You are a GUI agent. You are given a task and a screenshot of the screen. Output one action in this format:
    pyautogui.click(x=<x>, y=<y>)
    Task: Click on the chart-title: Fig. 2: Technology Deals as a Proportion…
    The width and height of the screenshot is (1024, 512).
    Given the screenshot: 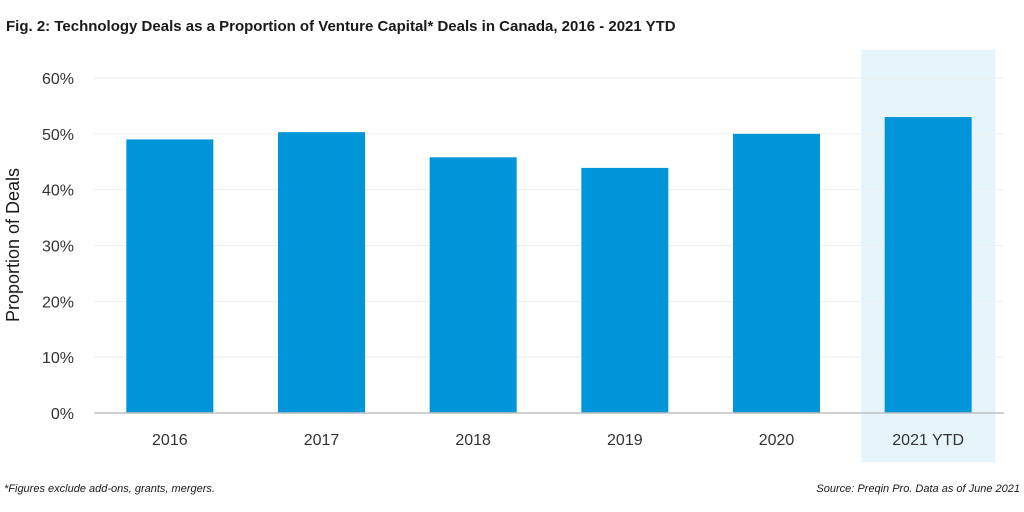 What is the action you would take?
    pyautogui.click(x=341, y=26)
    